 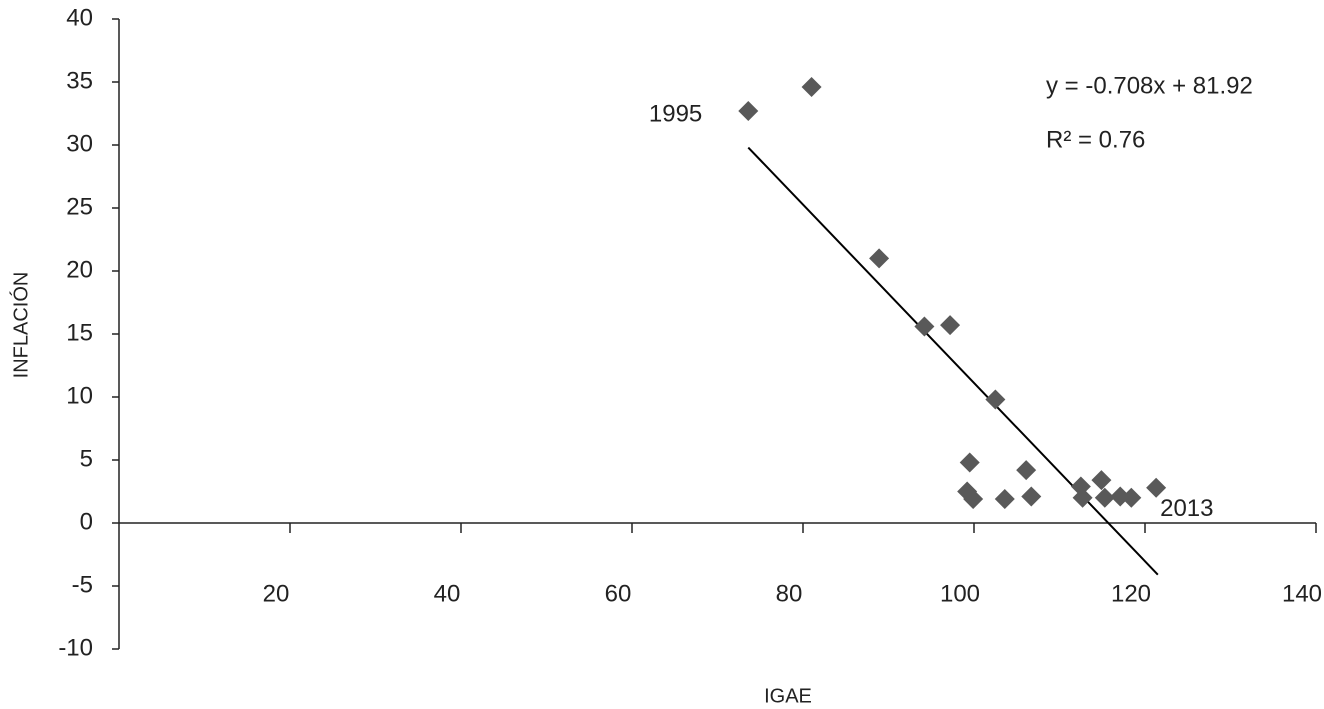 I want to click on y-tick-label: 20, so click(x=79, y=269).